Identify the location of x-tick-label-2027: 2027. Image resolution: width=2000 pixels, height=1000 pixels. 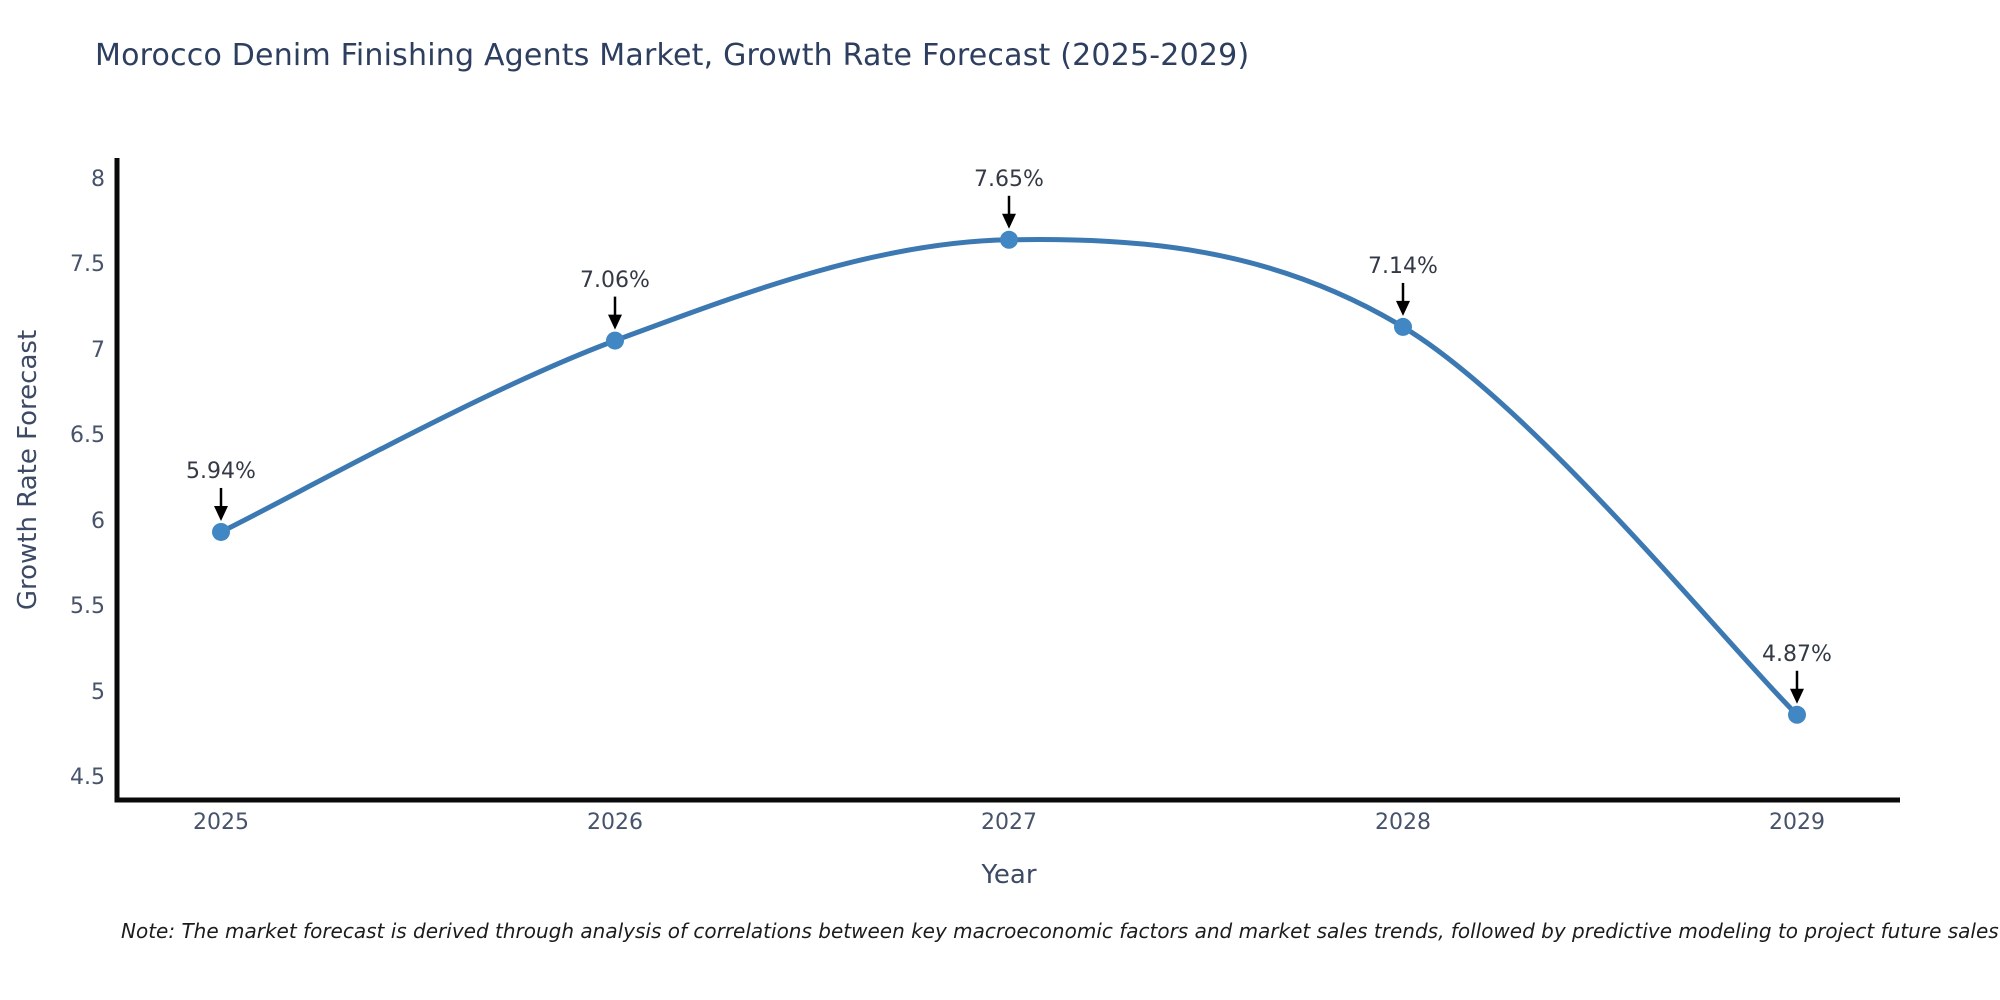
(1009, 822).